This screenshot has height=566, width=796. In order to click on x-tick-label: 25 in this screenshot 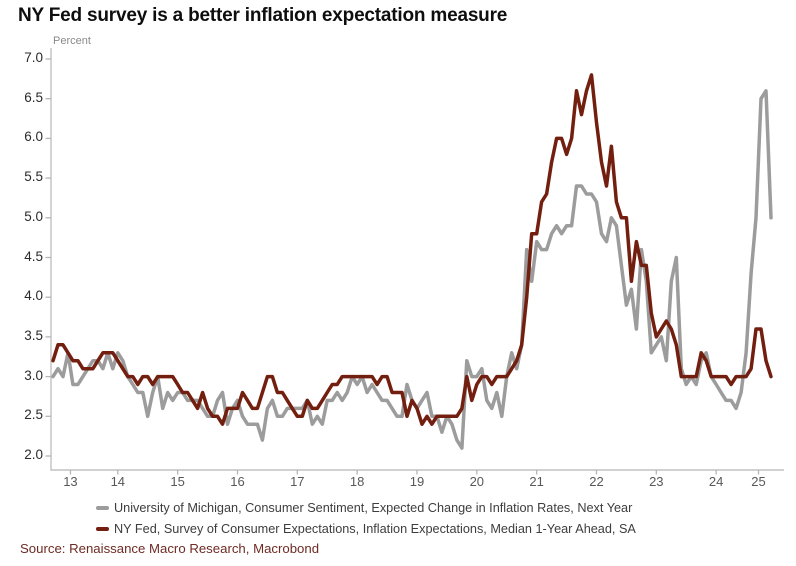, I will do `click(758, 481)`.